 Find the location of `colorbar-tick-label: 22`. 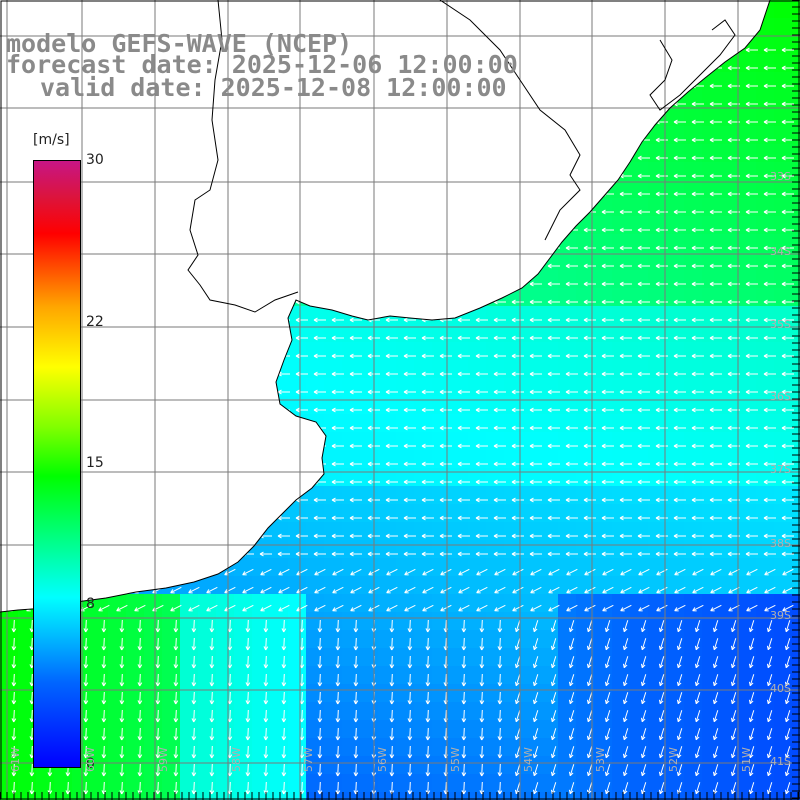

colorbar-tick-label: 22 is located at coordinates (95, 321).